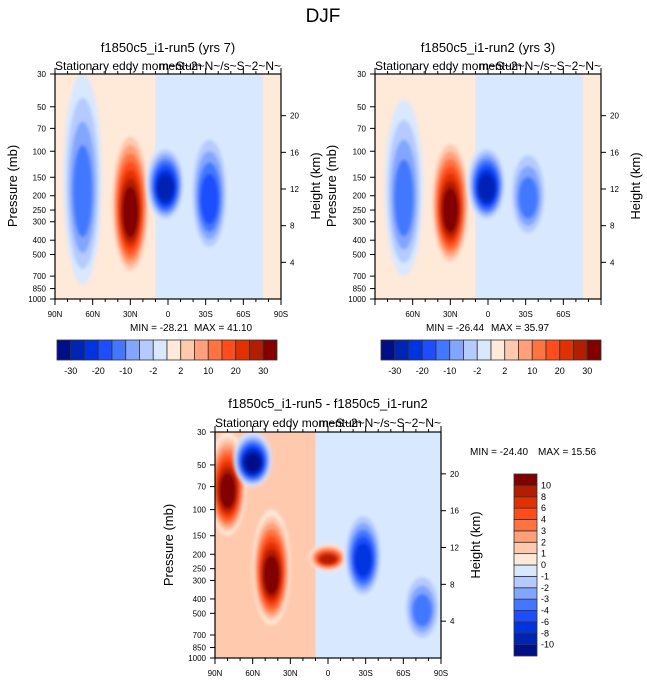 The width and height of the screenshot is (647, 683). Describe the element at coordinates (587, 371) in the screenshot. I see `colorbar-label: 30` at that location.